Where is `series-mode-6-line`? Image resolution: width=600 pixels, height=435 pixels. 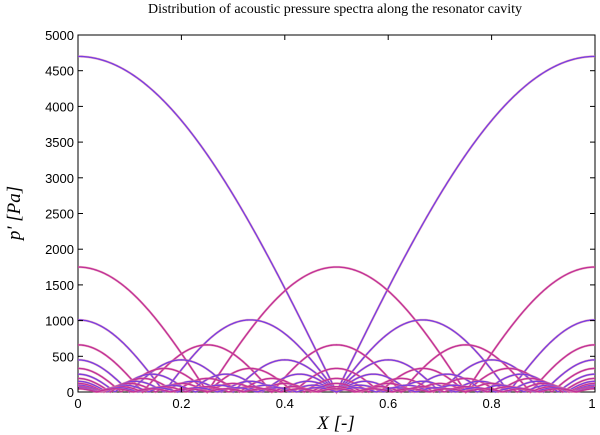 series-mode-6-line is located at coordinates (336, 380).